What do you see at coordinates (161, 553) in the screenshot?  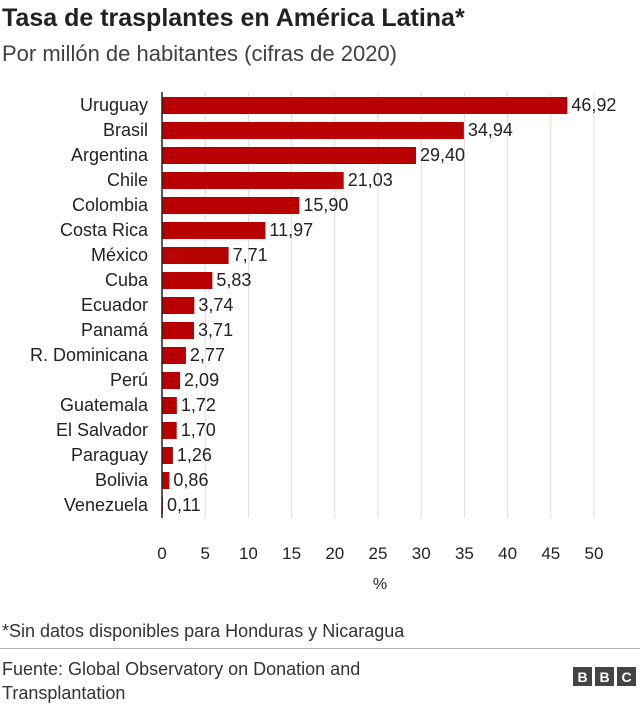 I see `x-tick-label: 0` at bounding box center [161, 553].